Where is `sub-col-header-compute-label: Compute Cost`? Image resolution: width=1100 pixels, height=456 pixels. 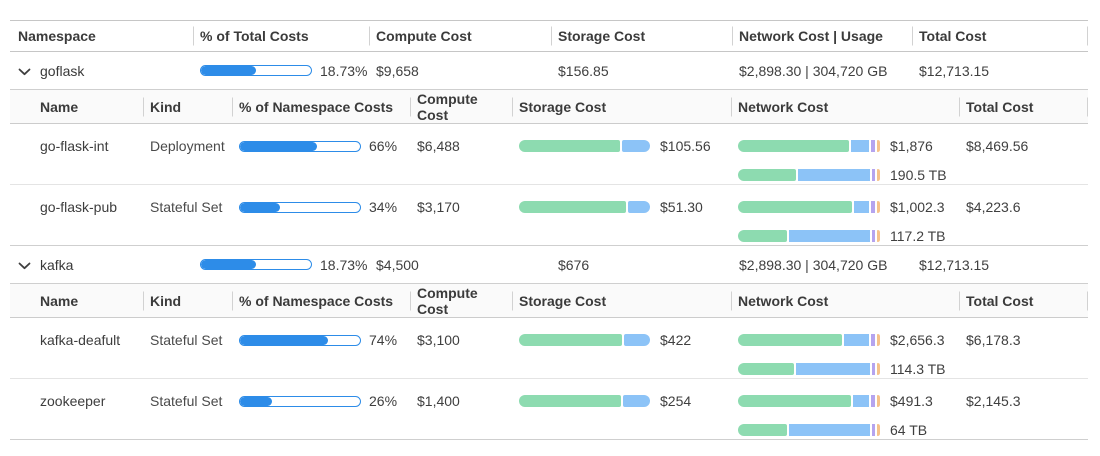 sub-col-header-compute-label: Compute Cost is located at coordinates (447, 300).